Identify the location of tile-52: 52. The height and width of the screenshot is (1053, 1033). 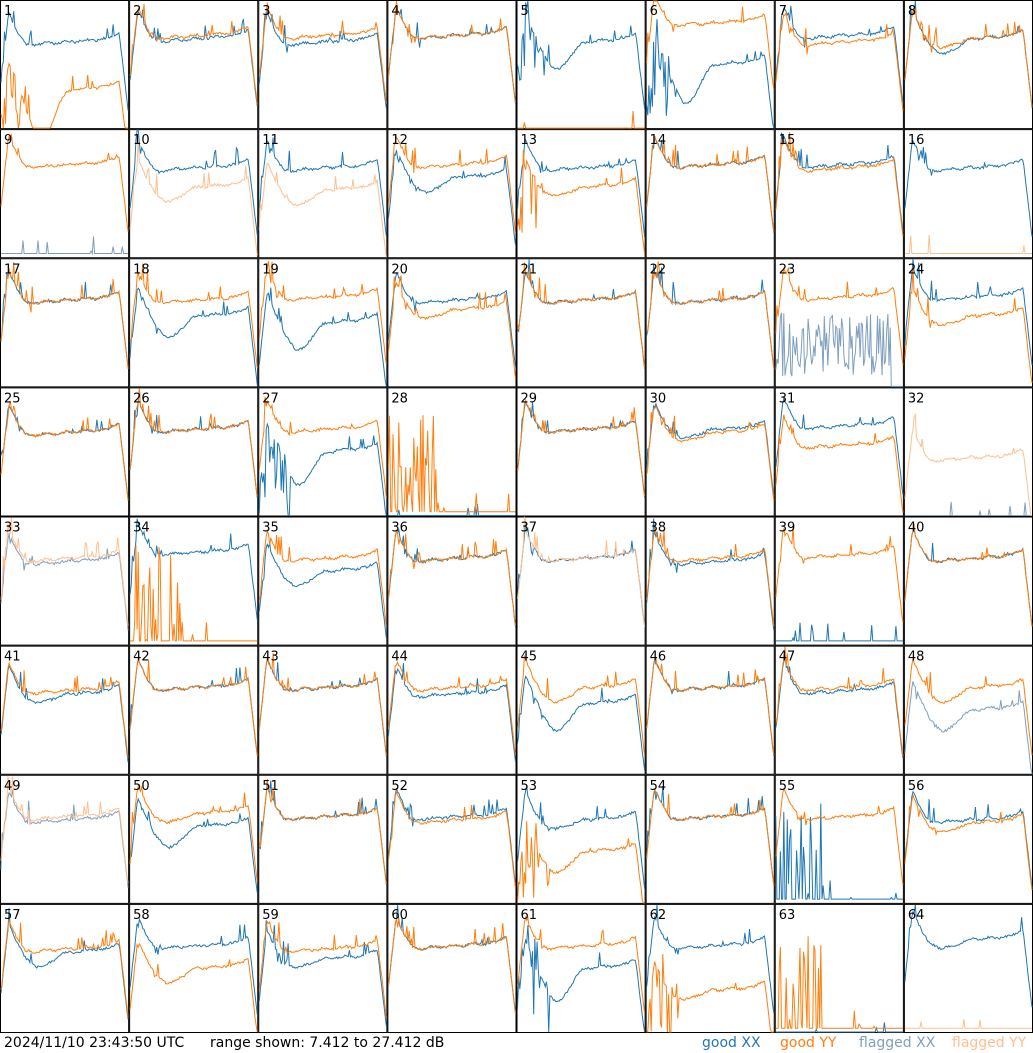
(452, 839).